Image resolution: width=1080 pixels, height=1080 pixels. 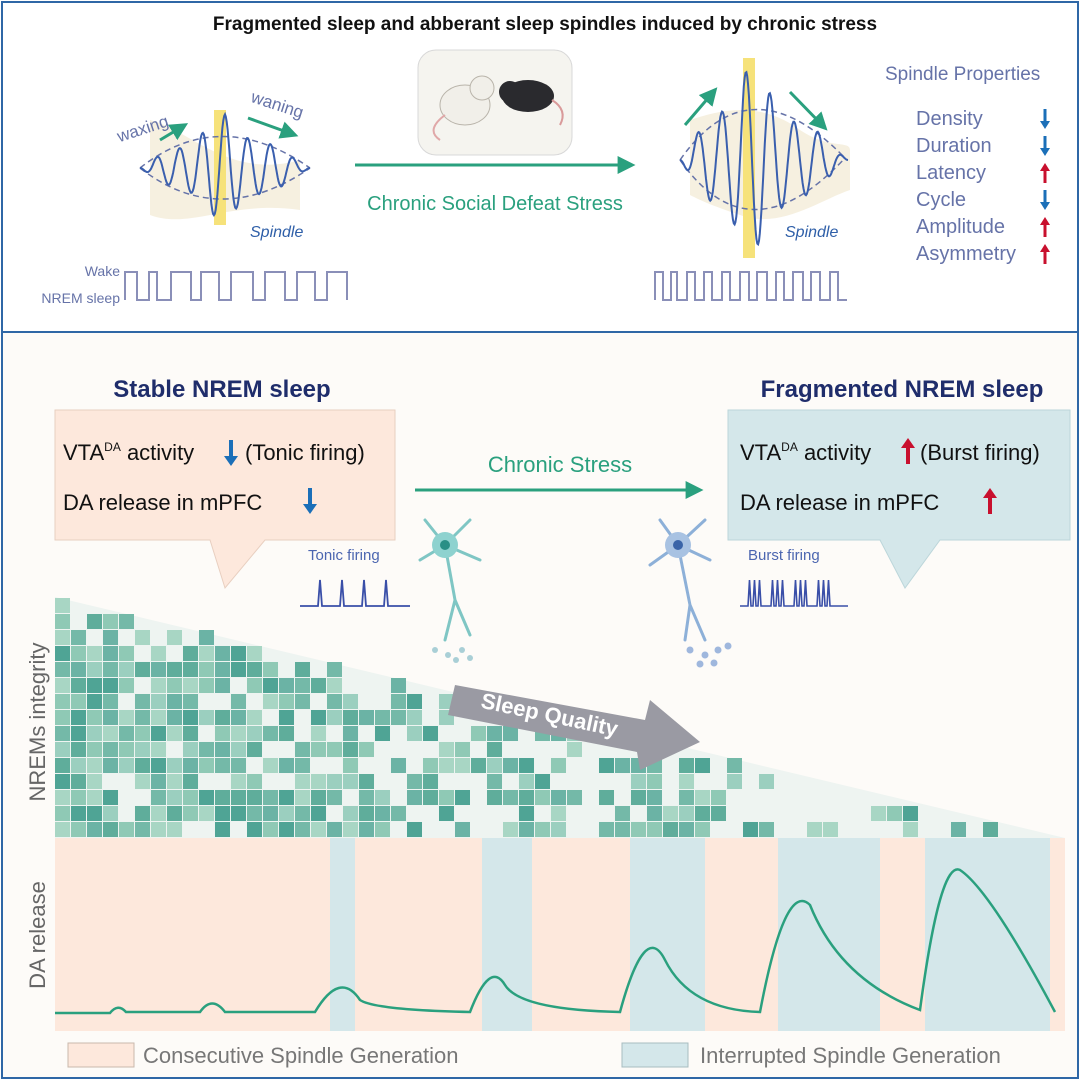 What do you see at coordinates (221, 389) in the screenshot?
I see `stable-title: Stable NREM sleep` at bounding box center [221, 389].